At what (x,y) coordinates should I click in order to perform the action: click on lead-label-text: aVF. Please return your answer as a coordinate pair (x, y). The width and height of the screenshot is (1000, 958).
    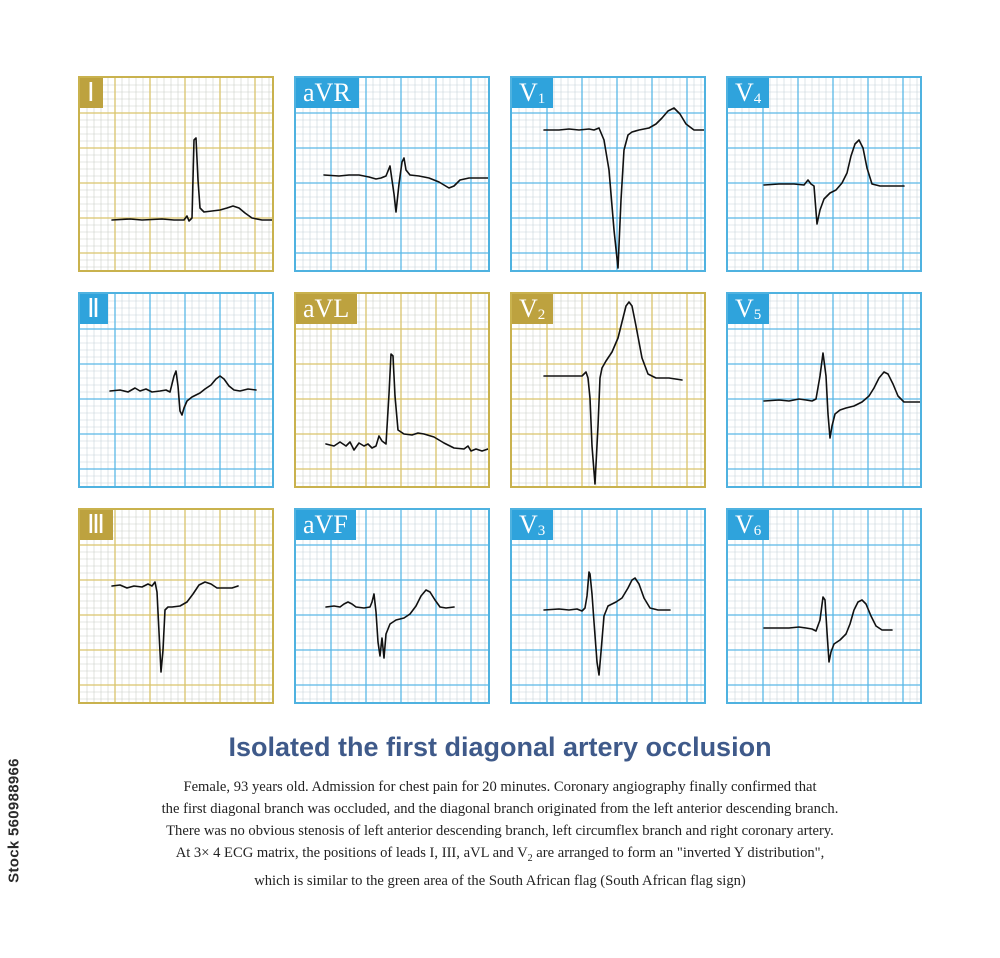
    Looking at the image, I should click on (325, 524).